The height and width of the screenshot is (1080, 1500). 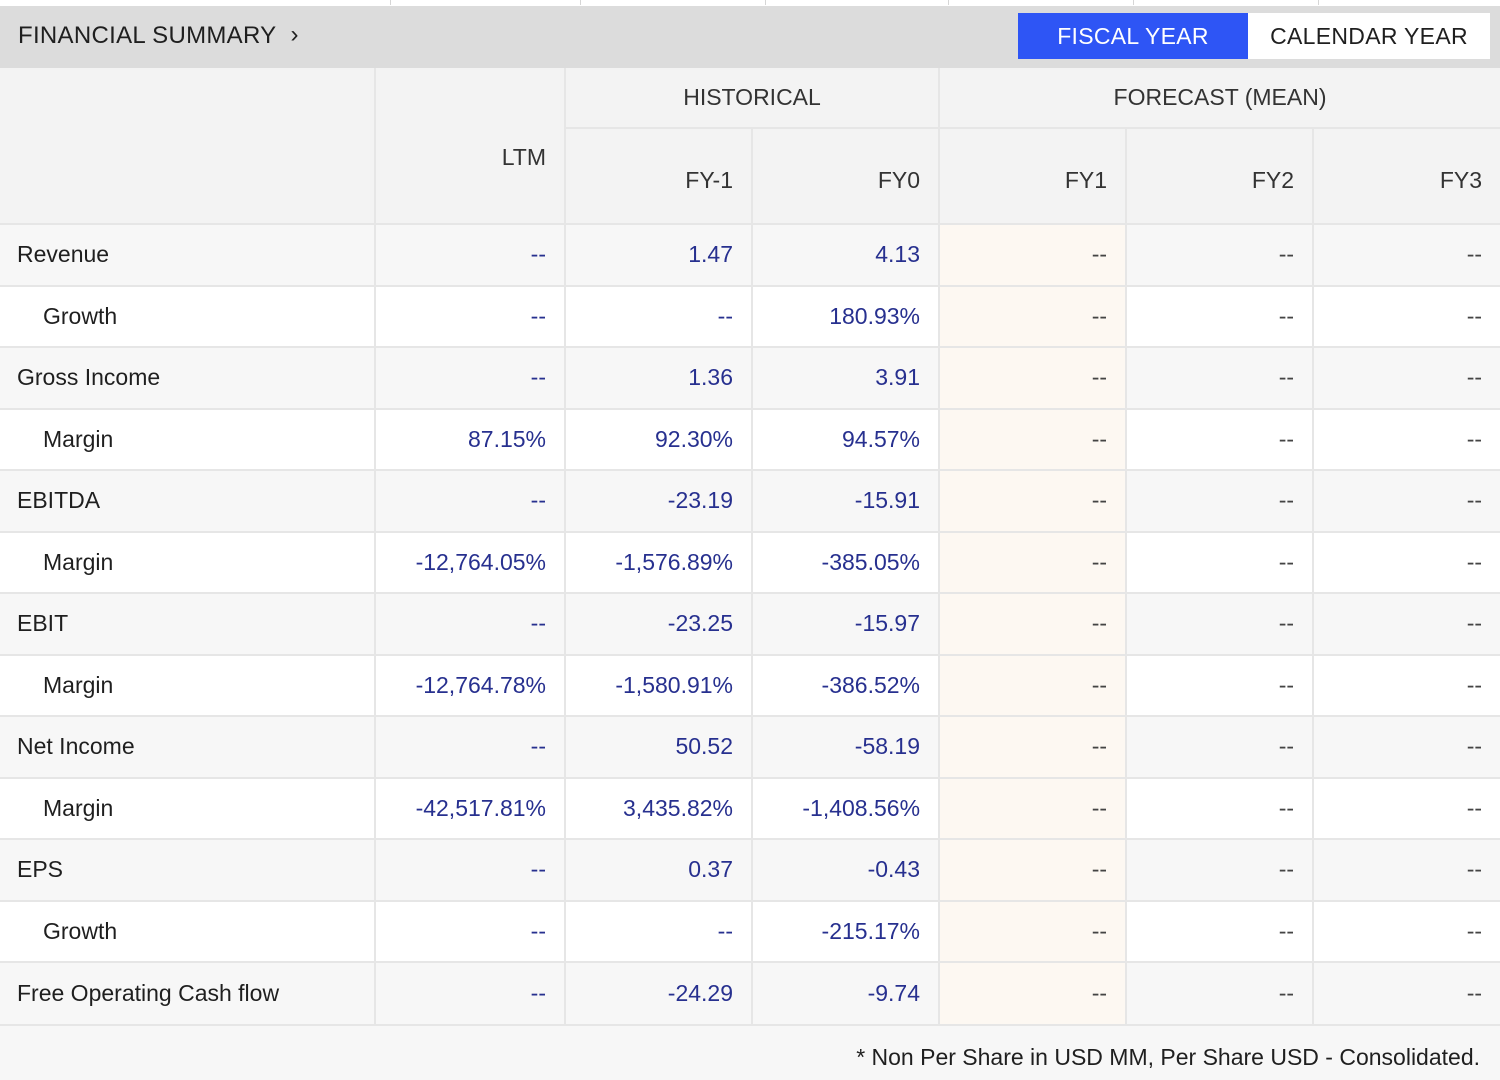 I want to click on cell-value: 1.36, so click(x=658, y=377).